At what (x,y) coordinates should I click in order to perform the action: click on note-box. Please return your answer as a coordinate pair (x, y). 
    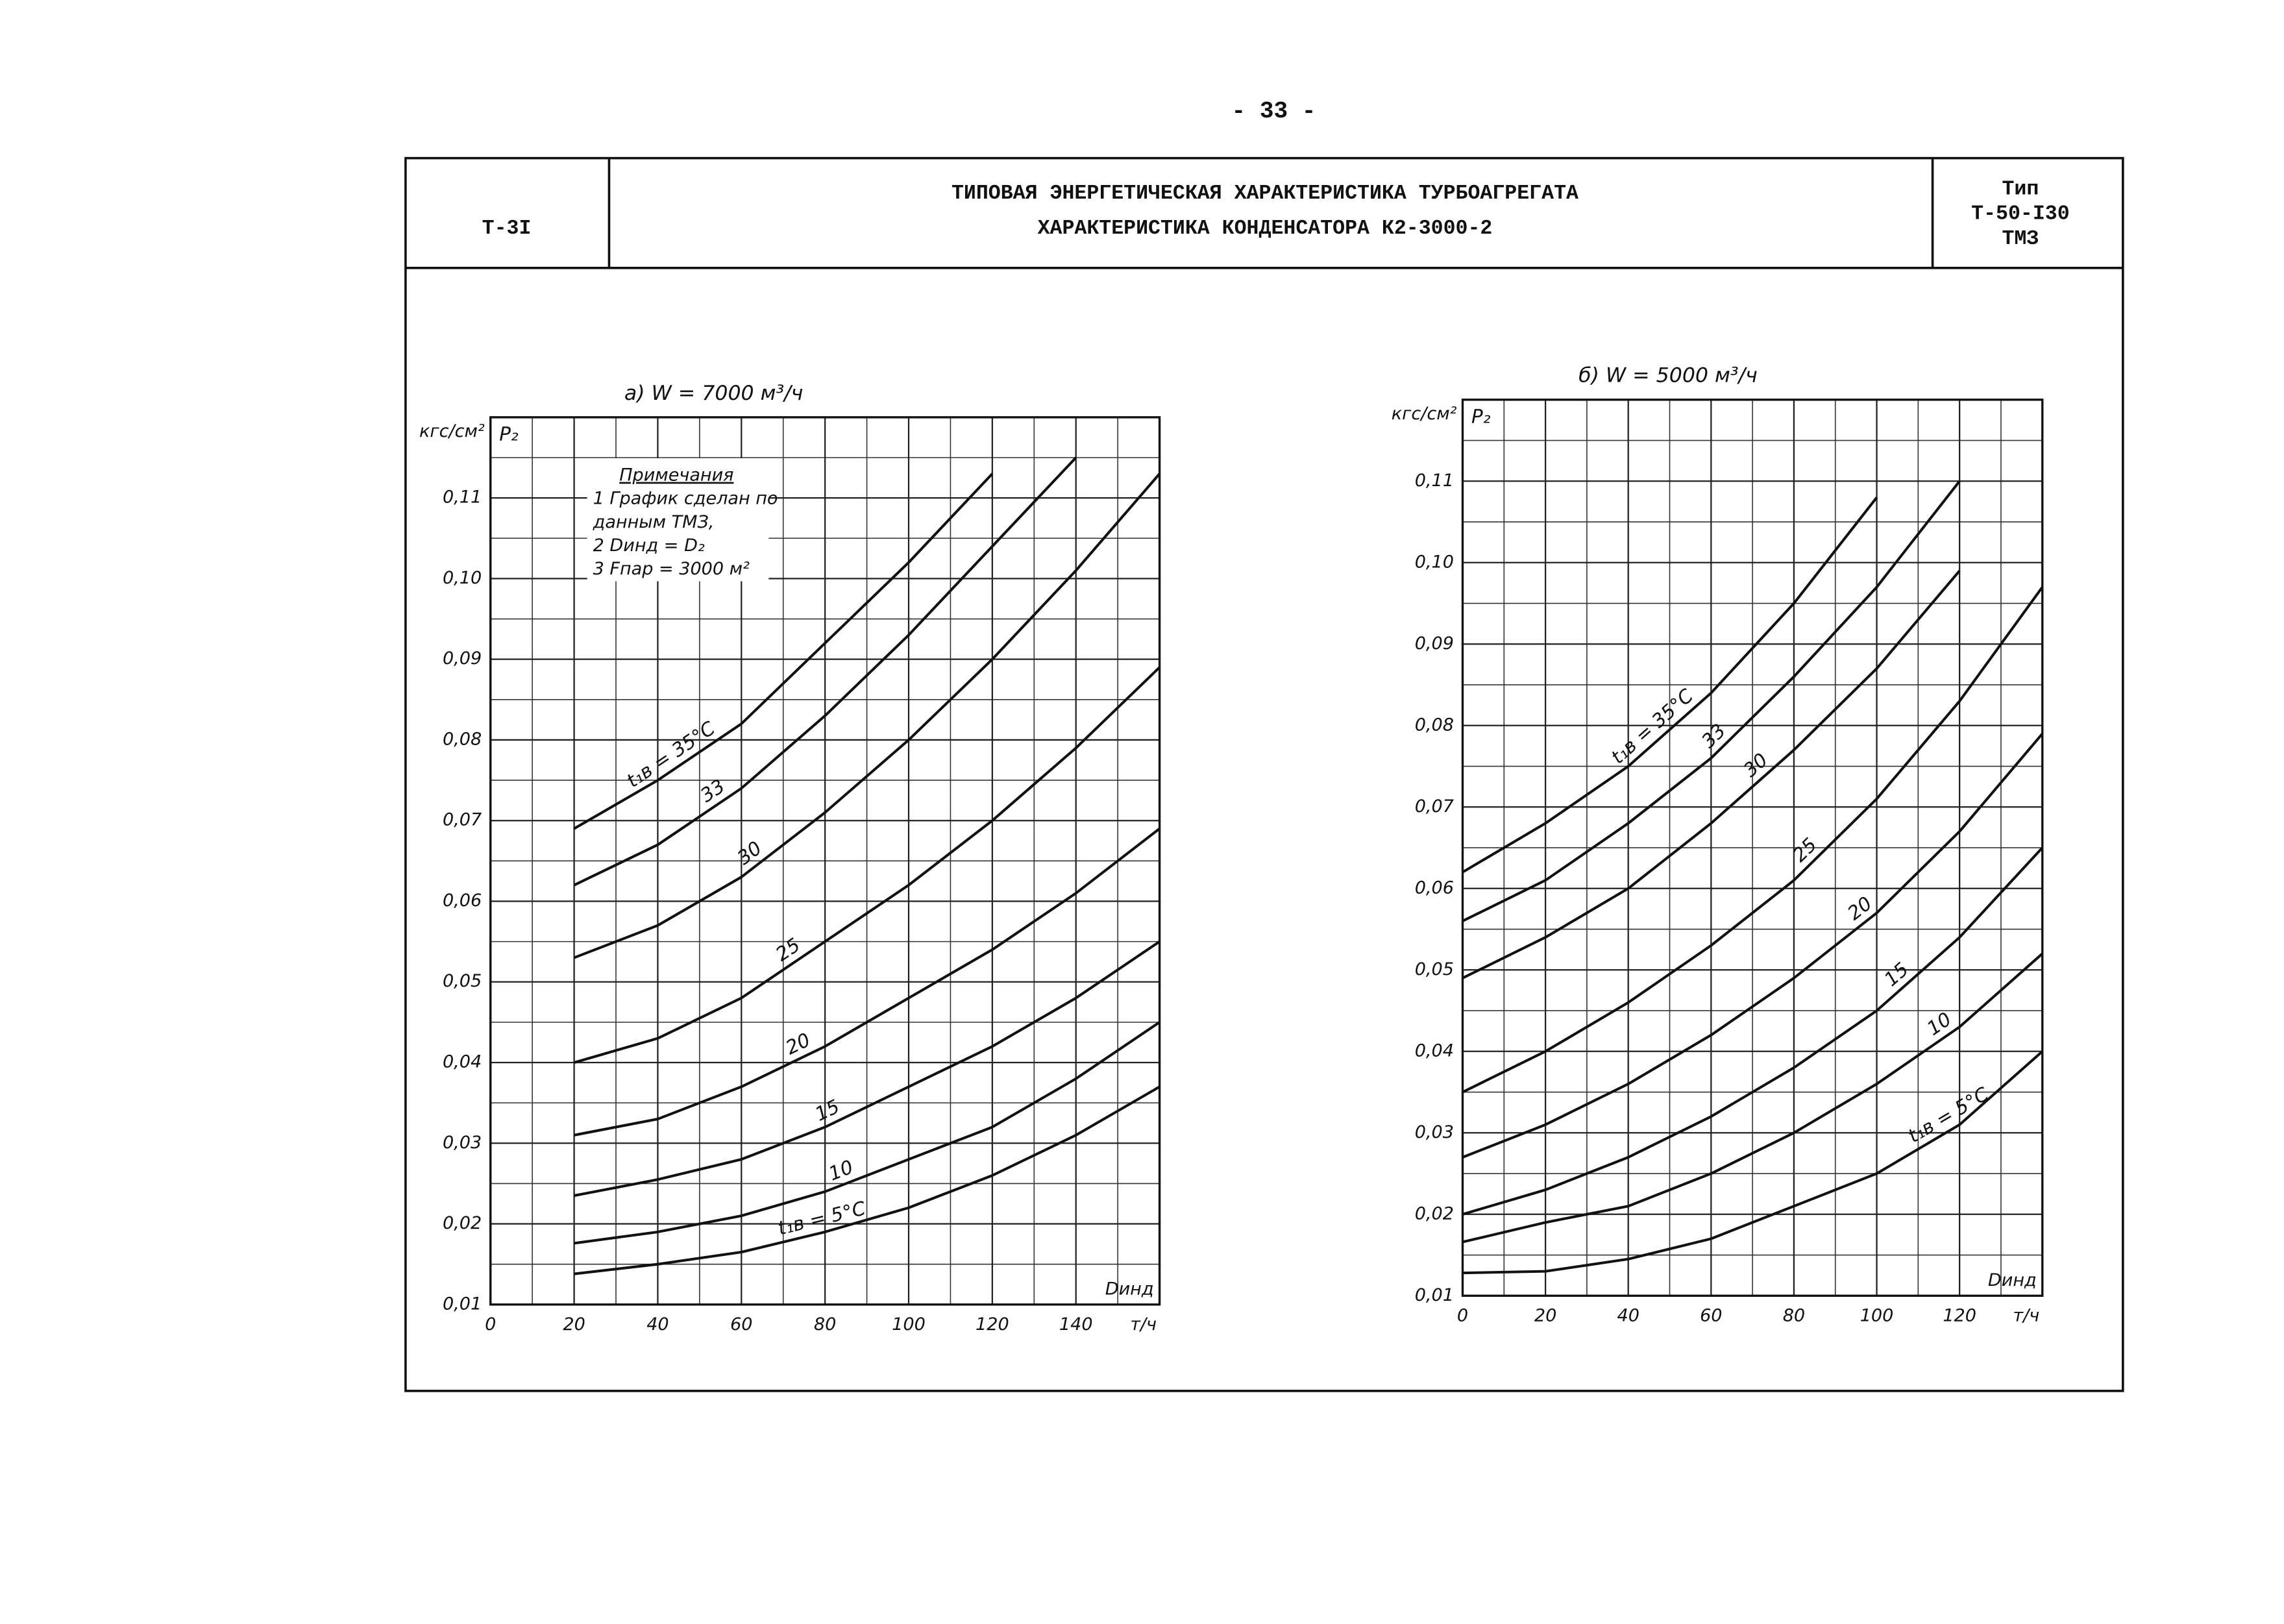
    Looking at the image, I should click on (678, 520).